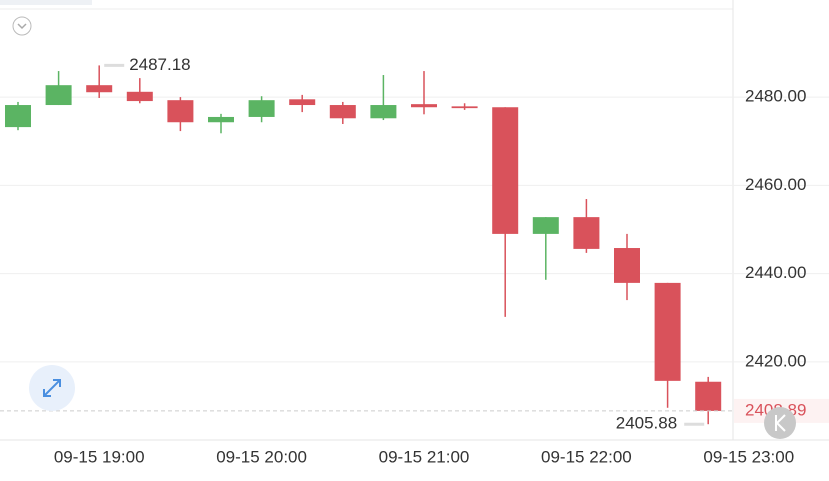 The image size is (829, 481). What do you see at coordinates (775, 184) in the screenshot?
I see `y-tick-label: 2460.00` at bounding box center [775, 184].